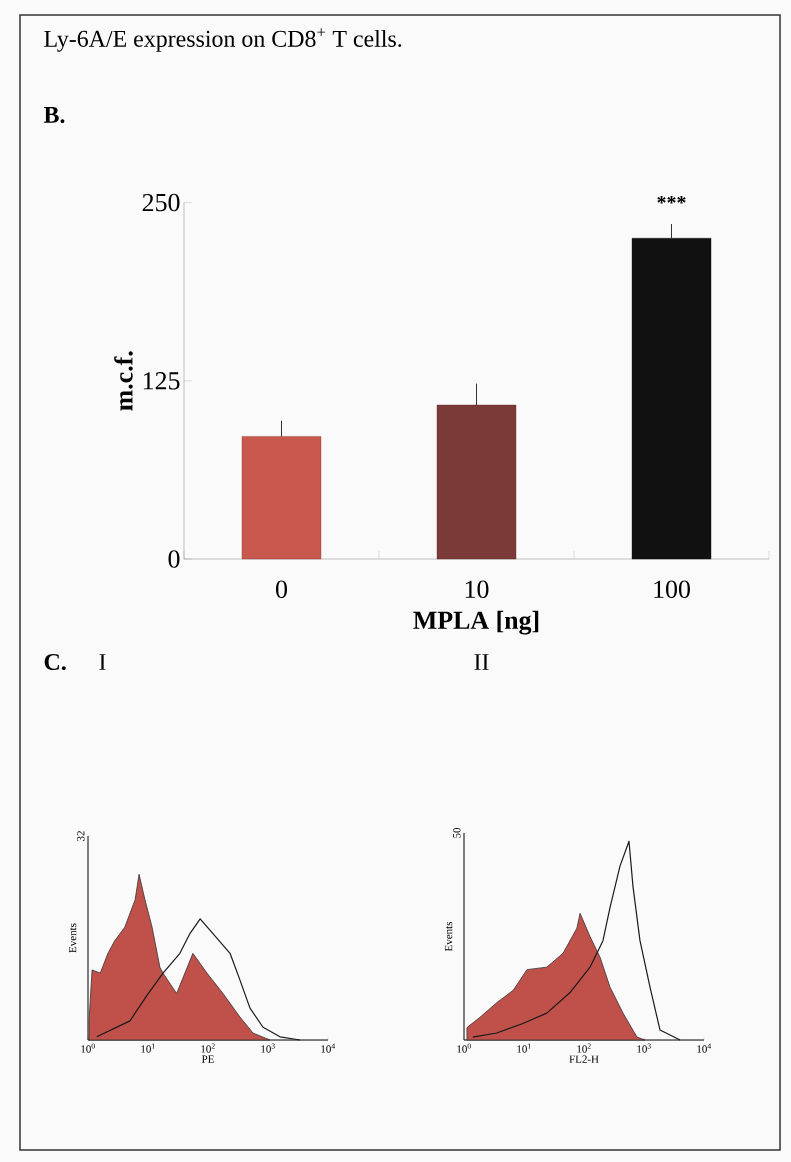 This screenshot has width=791, height=1162. I want to click on y-tick-label: 250, so click(161, 202).